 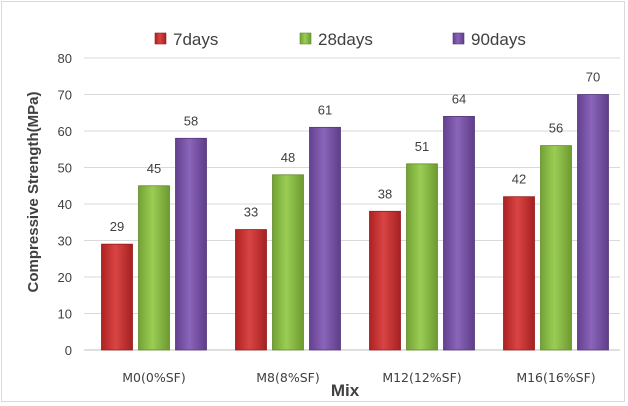 I want to click on y-tick-label: 40, so click(x=65, y=204).